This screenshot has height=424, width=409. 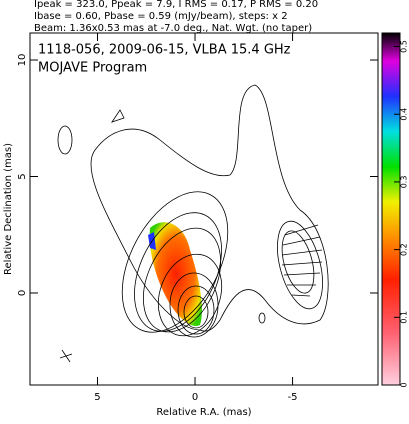 What do you see at coordinates (203, 412) in the screenshot?
I see `x-axis-label: Relative R.A. (mas)` at bounding box center [203, 412].